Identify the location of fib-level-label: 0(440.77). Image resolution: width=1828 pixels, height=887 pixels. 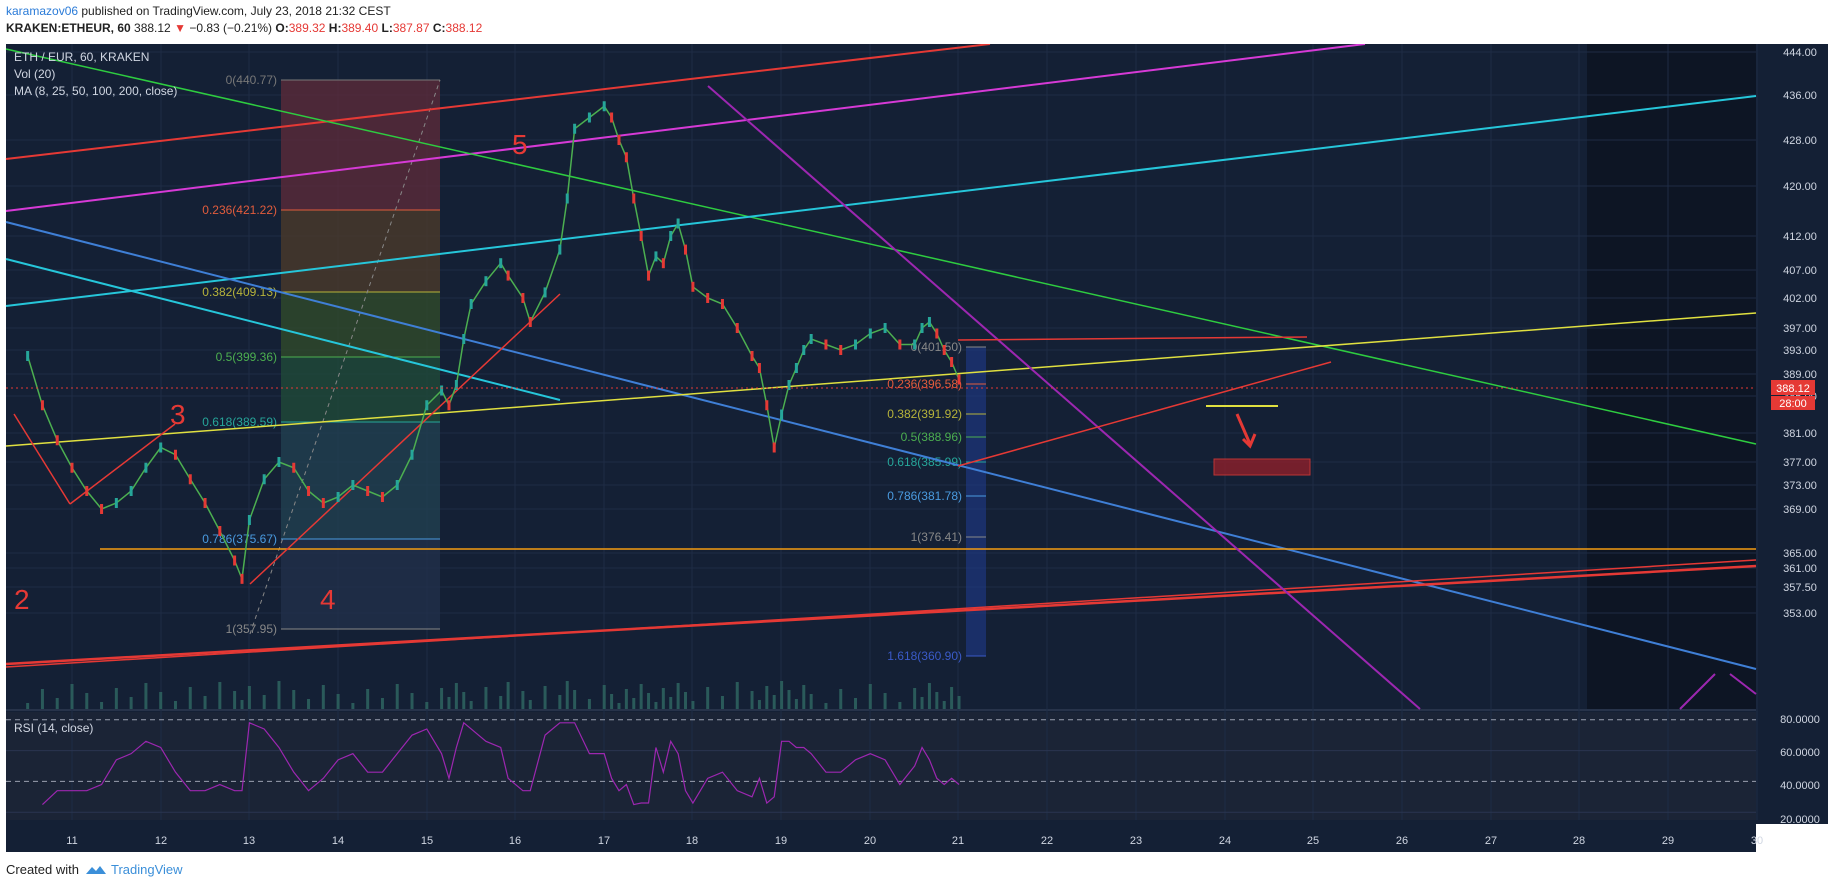
(251, 80).